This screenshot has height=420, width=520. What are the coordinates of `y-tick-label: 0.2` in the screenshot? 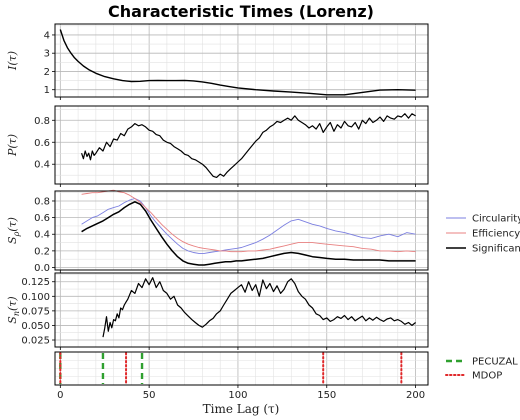 It's located at (42, 251).